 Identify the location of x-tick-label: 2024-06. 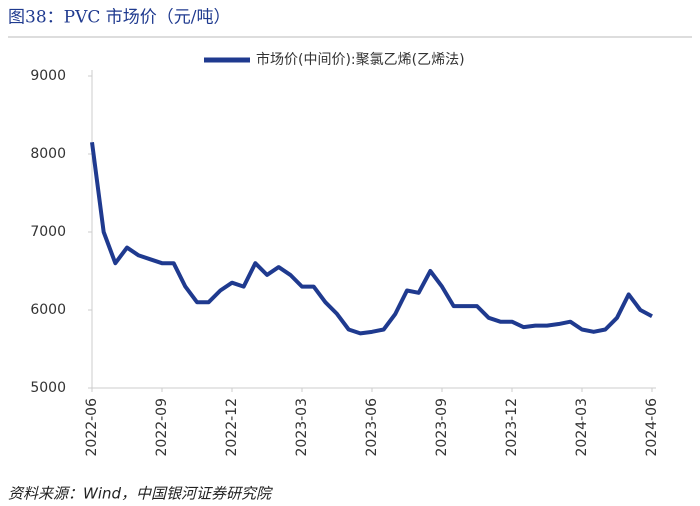
(652, 427).